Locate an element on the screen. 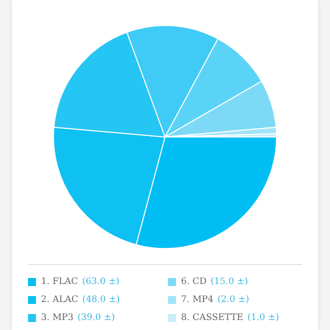  legend-label: 6. CD is located at coordinates (194, 282).